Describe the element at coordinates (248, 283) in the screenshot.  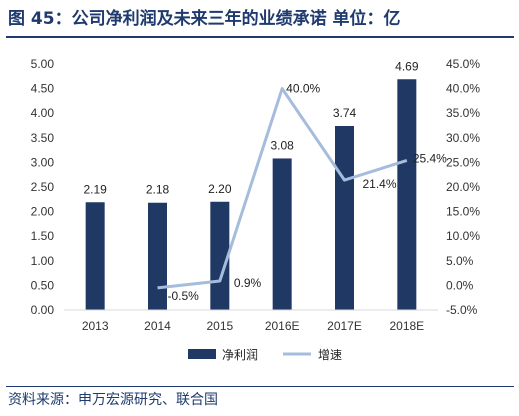
I see `growth-value-label: 0.9%` at that location.